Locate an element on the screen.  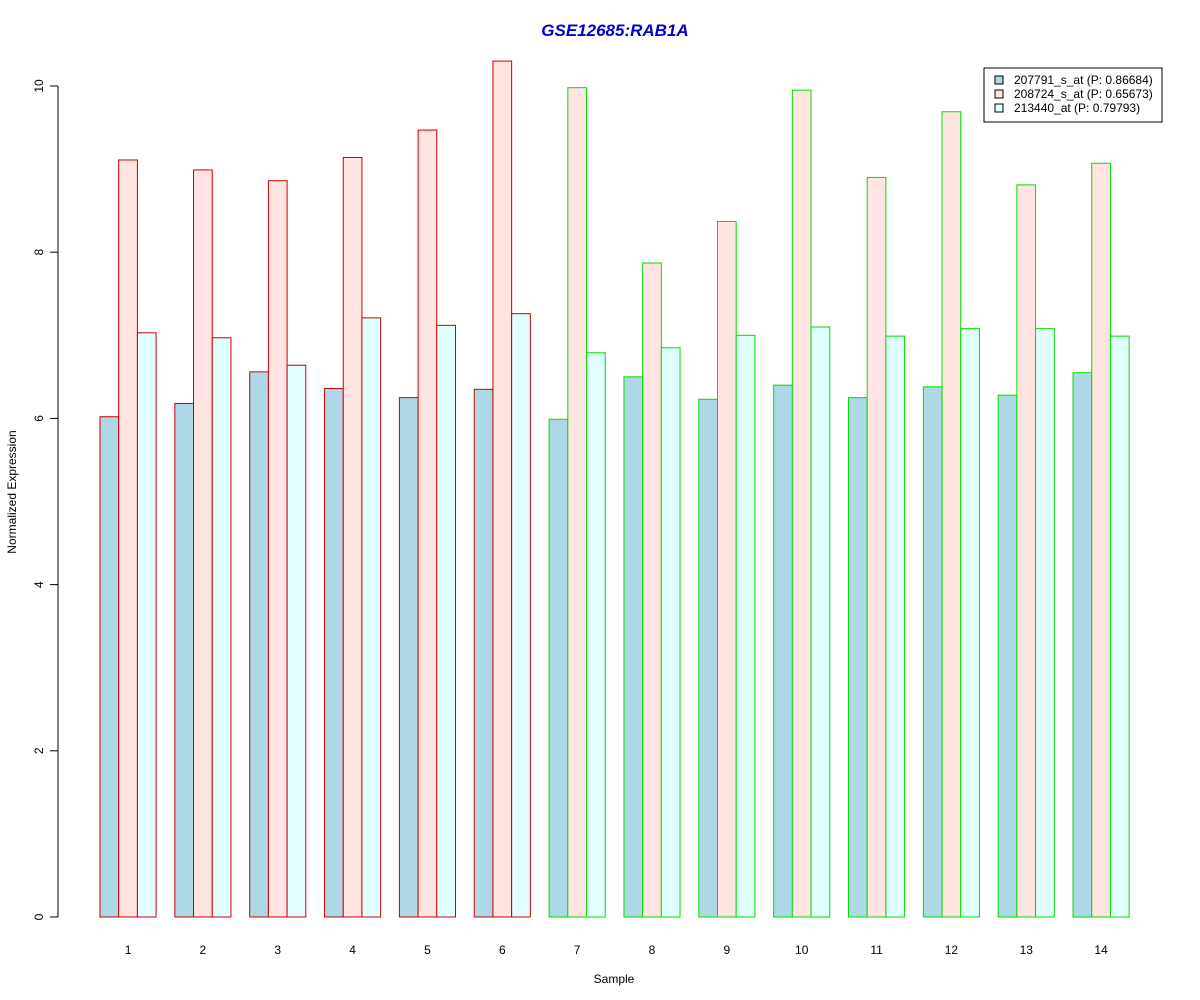
x-tick-label: 14 is located at coordinates (1101, 950).